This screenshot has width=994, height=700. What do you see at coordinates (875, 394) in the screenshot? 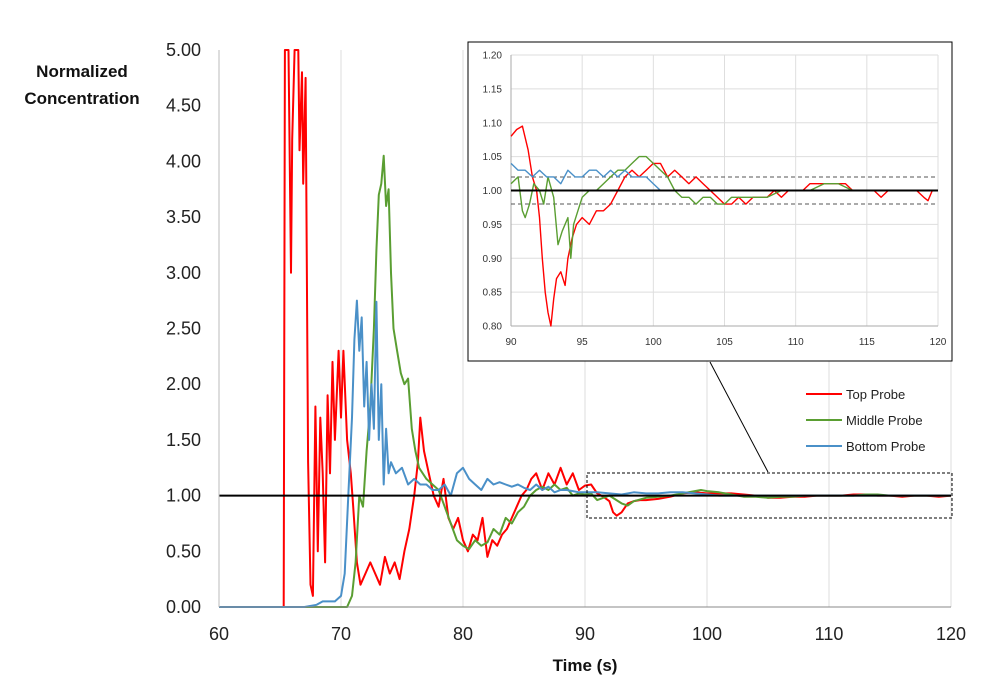
I see `legend-label-top-probe: Top Probe` at bounding box center [875, 394].